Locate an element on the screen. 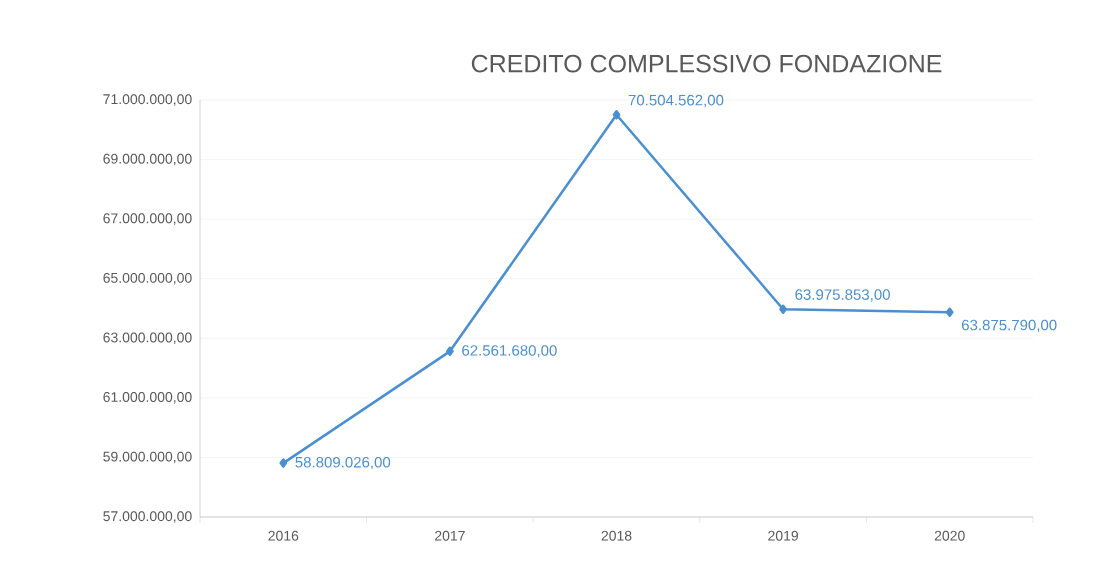 This screenshot has width=1100, height=562. data-label: 62.561.680,00 is located at coordinates (509, 351).